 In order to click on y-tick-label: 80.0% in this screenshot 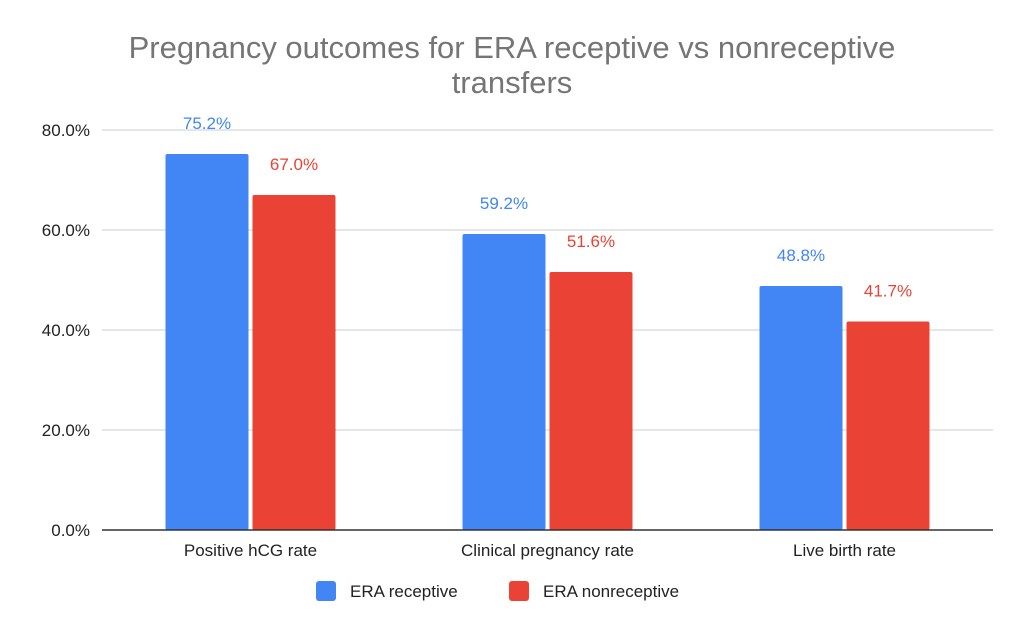, I will do `click(66, 130)`.